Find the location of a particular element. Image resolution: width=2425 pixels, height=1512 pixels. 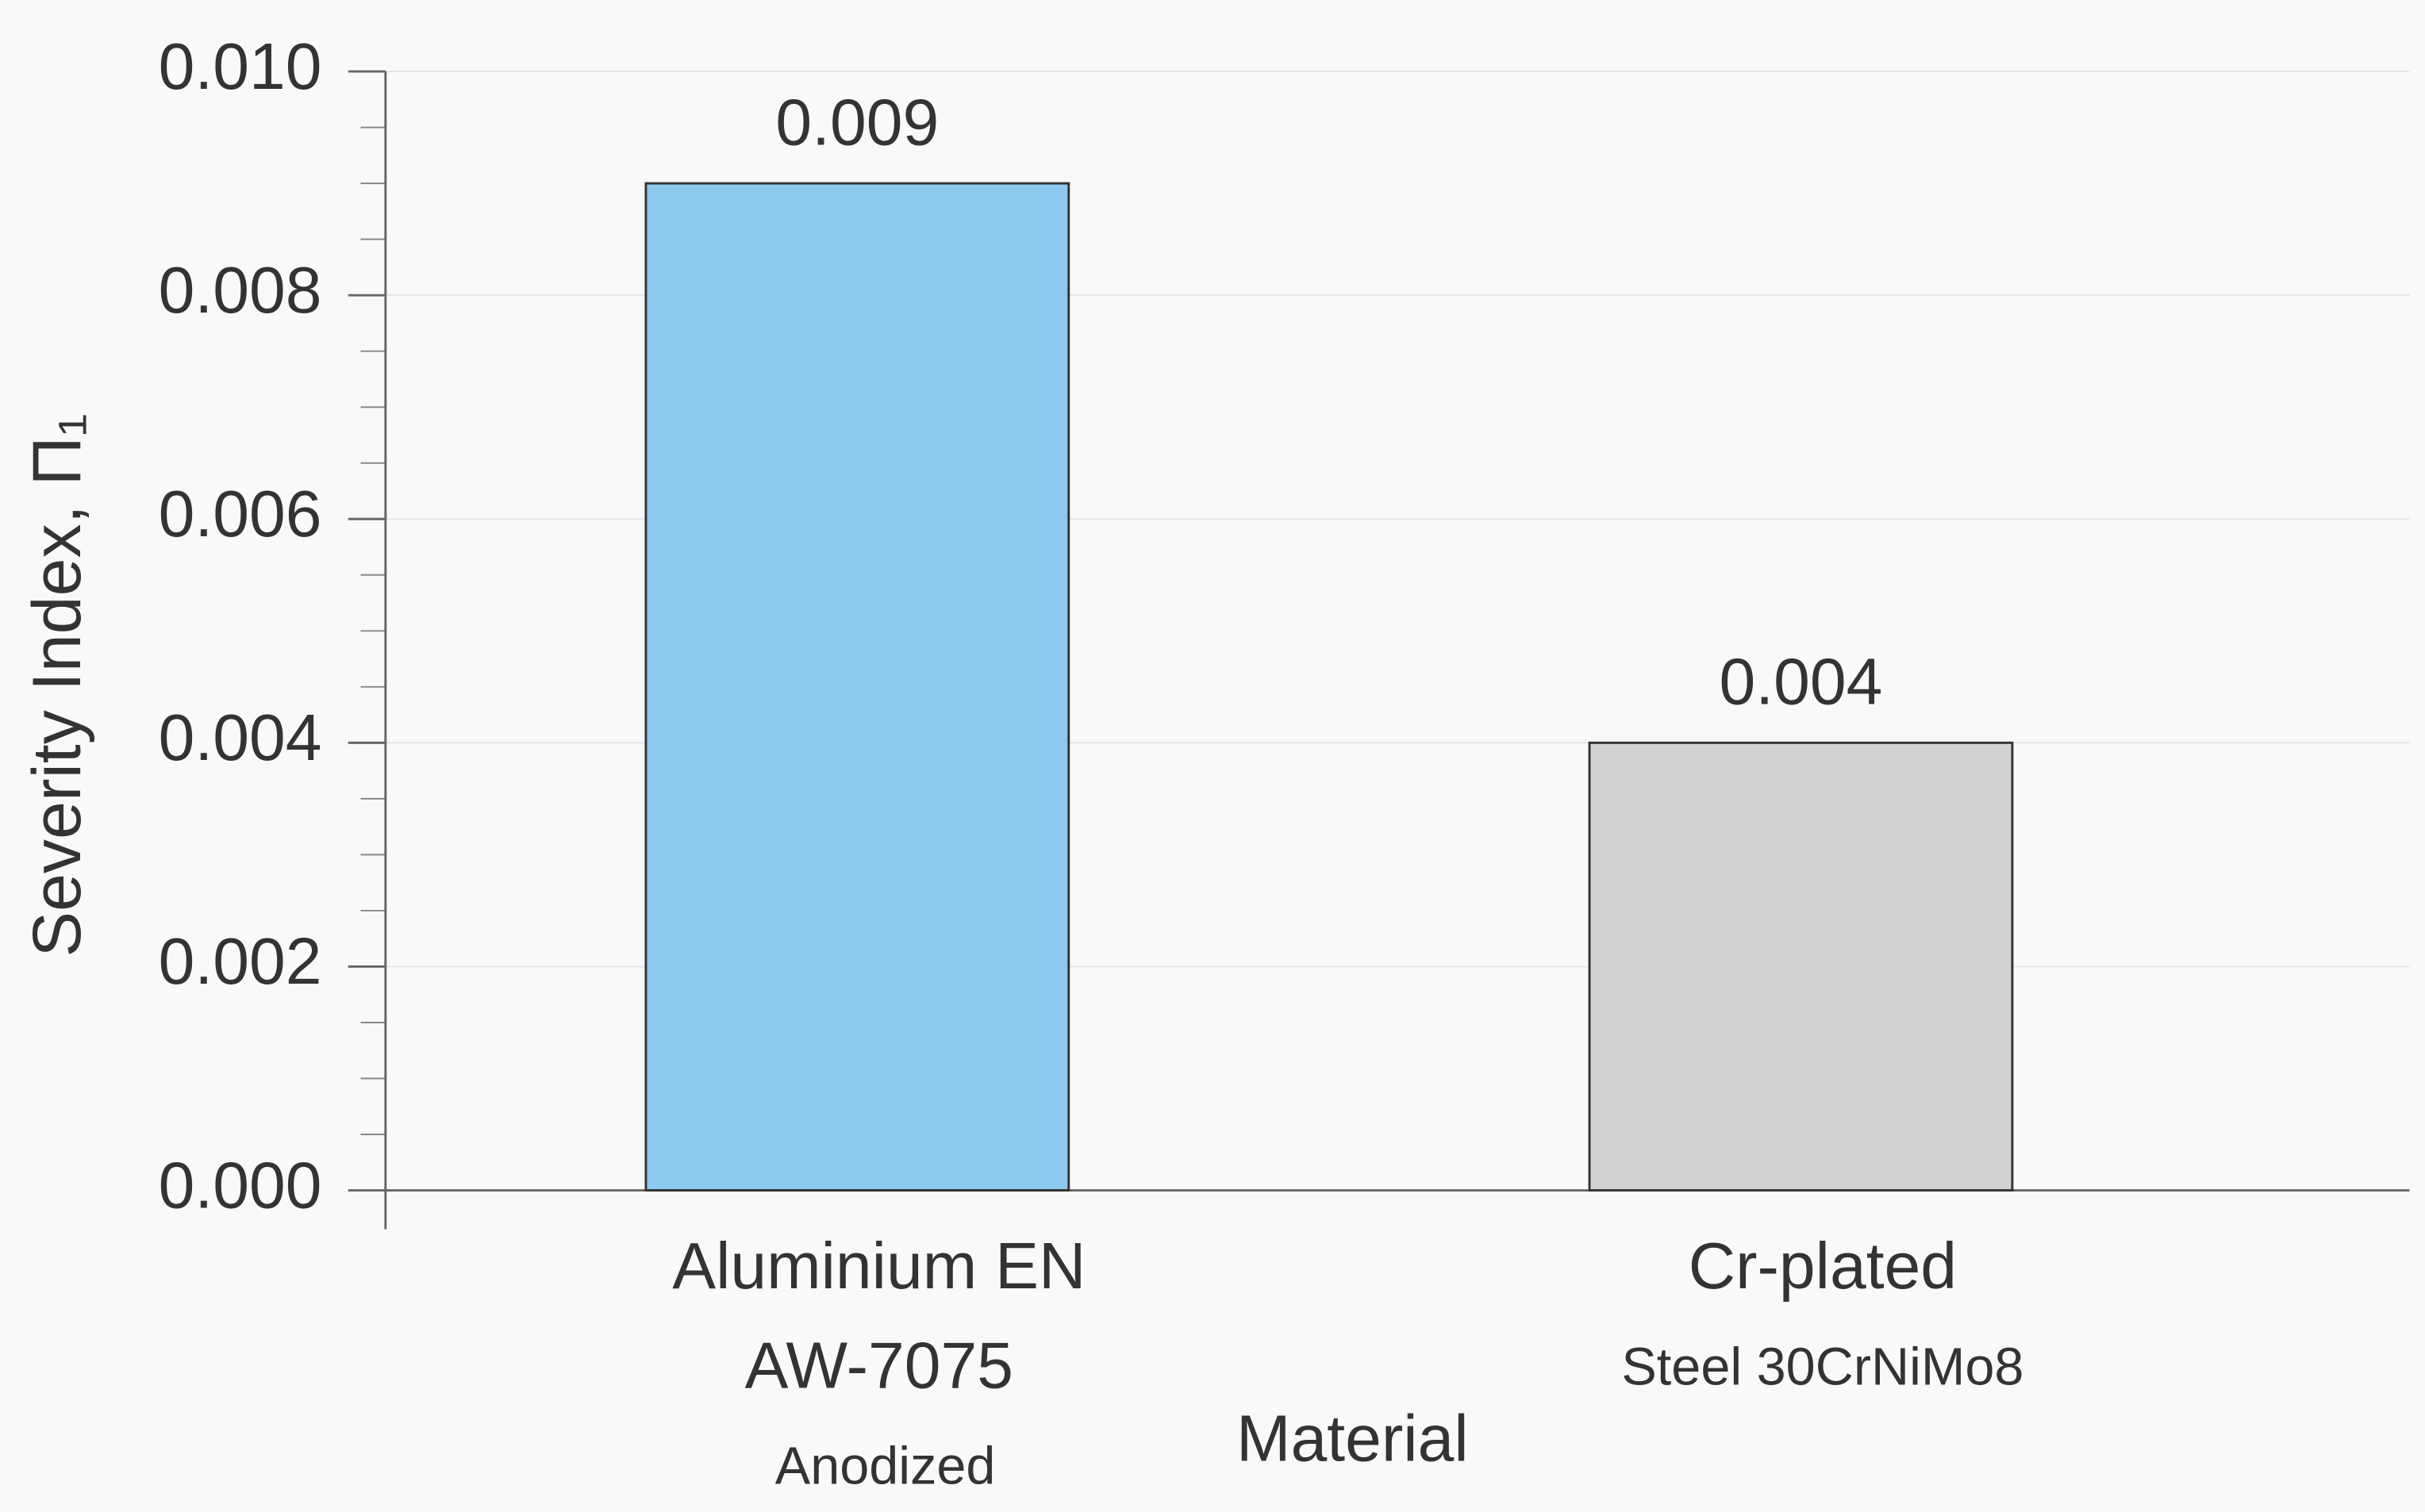

y-tick-label: 0.010 is located at coordinates (240, 67).